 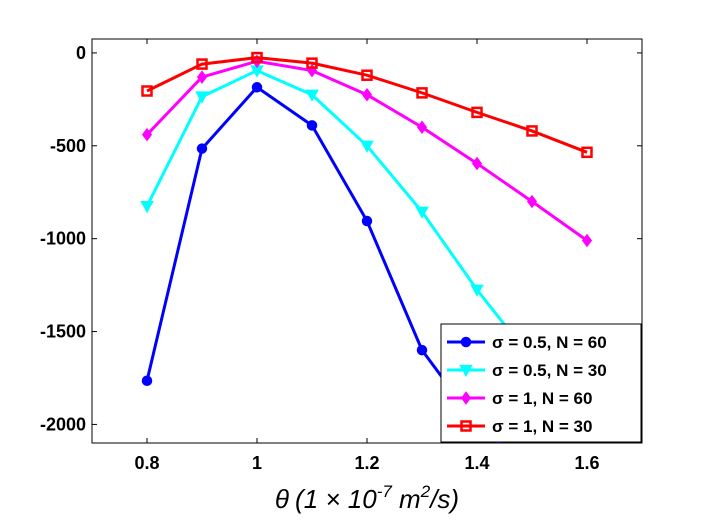 I want to click on legend-item: σ = 1, N = 30, so click(x=519, y=426).